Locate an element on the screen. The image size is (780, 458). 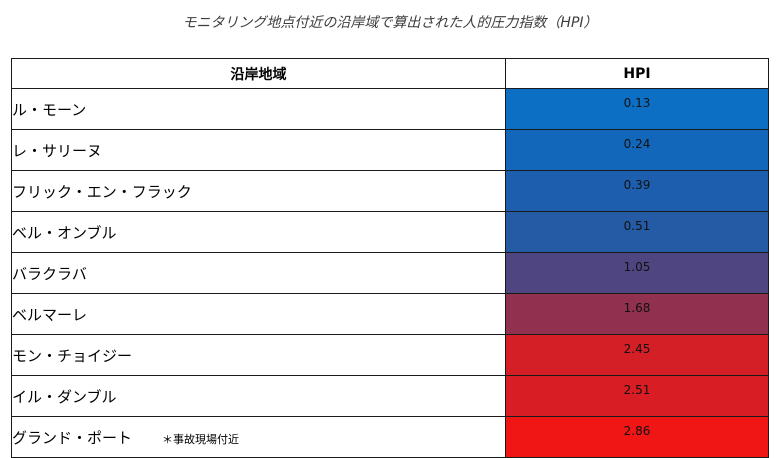
table-row: ベル・オンブル 0.51 is located at coordinates (390, 232).